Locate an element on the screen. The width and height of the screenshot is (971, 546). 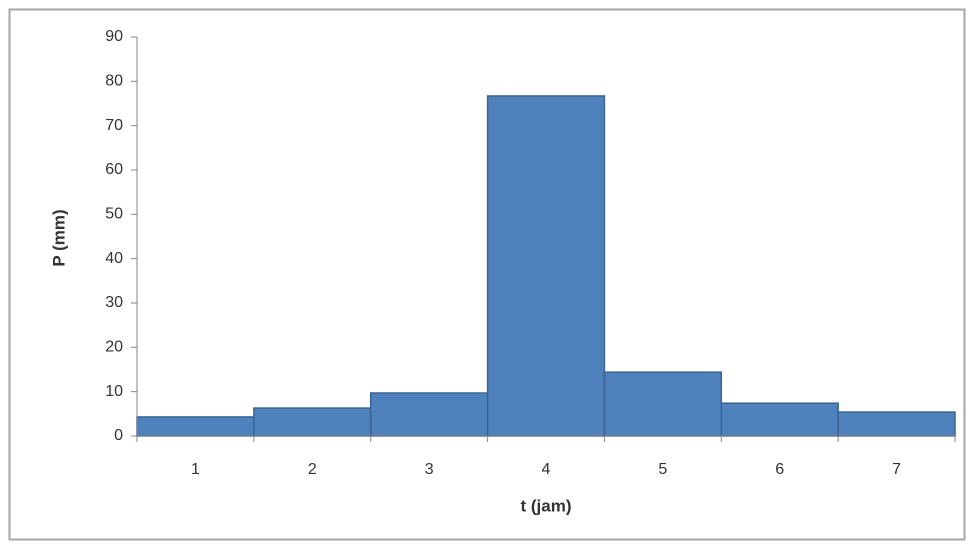
y-tick-label: 90 is located at coordinates (114, 36).